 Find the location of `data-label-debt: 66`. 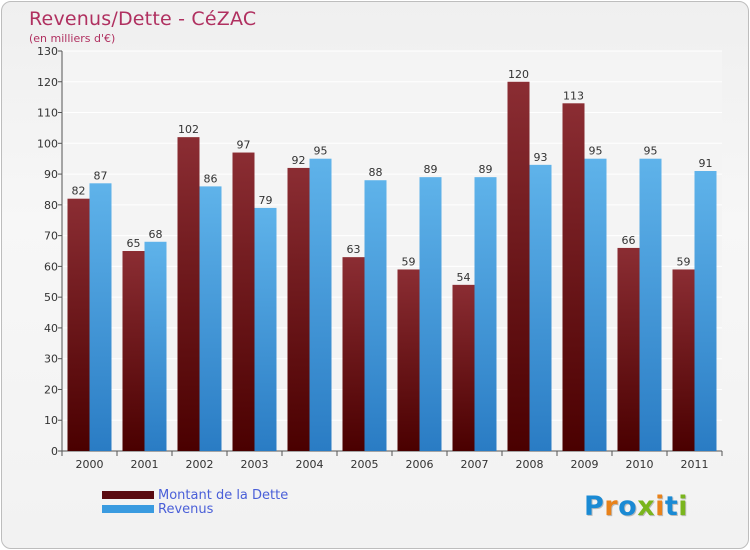

data-label-debt: 66 is located at coordinates (629, 240).